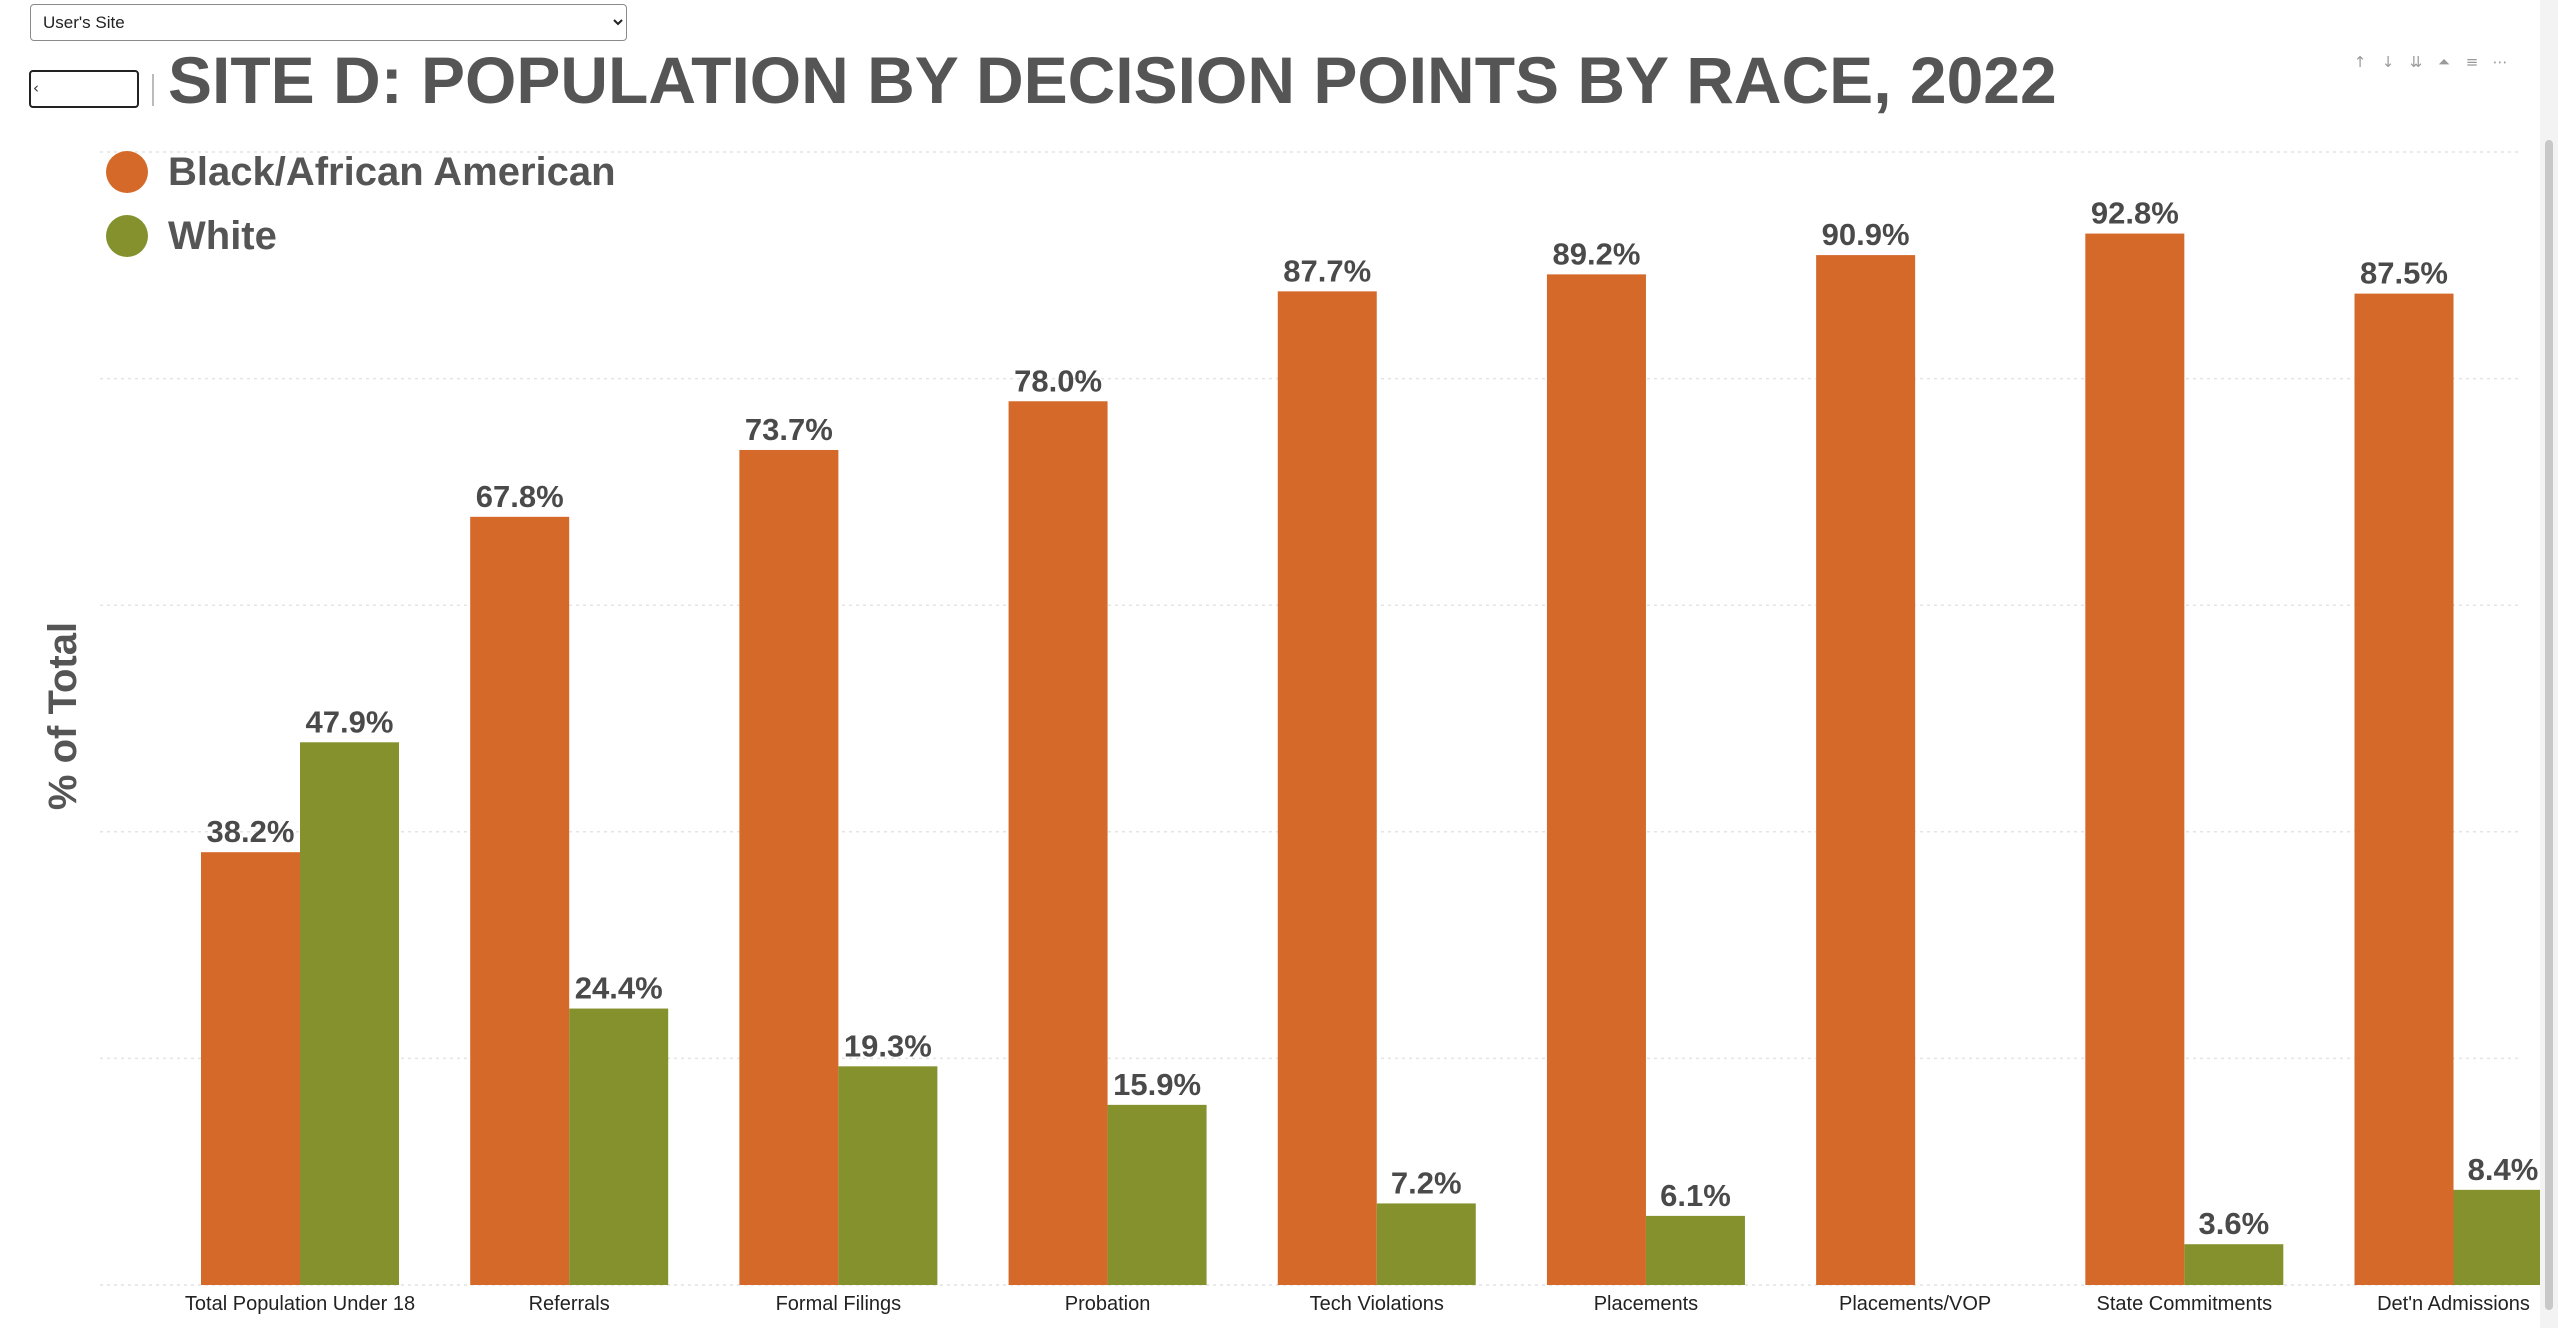 This screenshot has height=1328, width=2558. What do you see at coordinates (222, 236) in the screenshot?
I see `legend-label: White` at bounding box center [222, 236].